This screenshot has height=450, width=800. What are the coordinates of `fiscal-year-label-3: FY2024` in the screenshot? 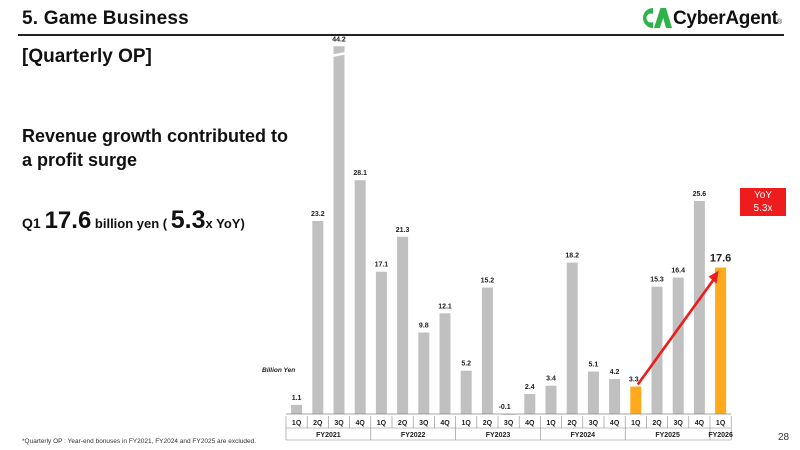 It's located at (583, 435).